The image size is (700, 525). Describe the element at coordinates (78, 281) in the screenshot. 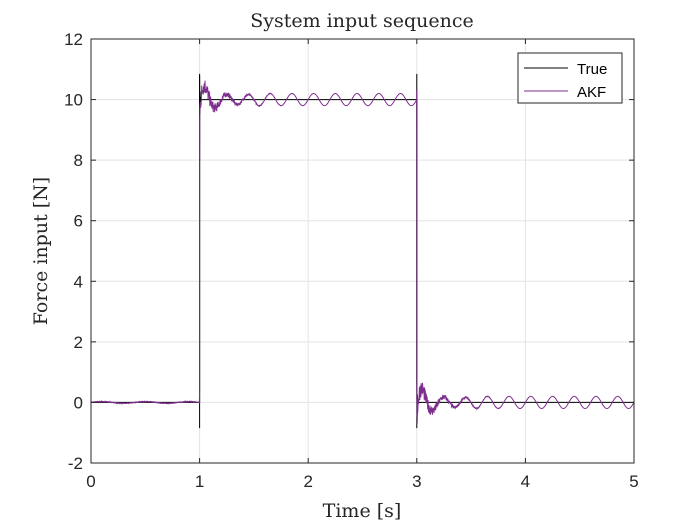

I see `y-tick-label: 4` at that location.